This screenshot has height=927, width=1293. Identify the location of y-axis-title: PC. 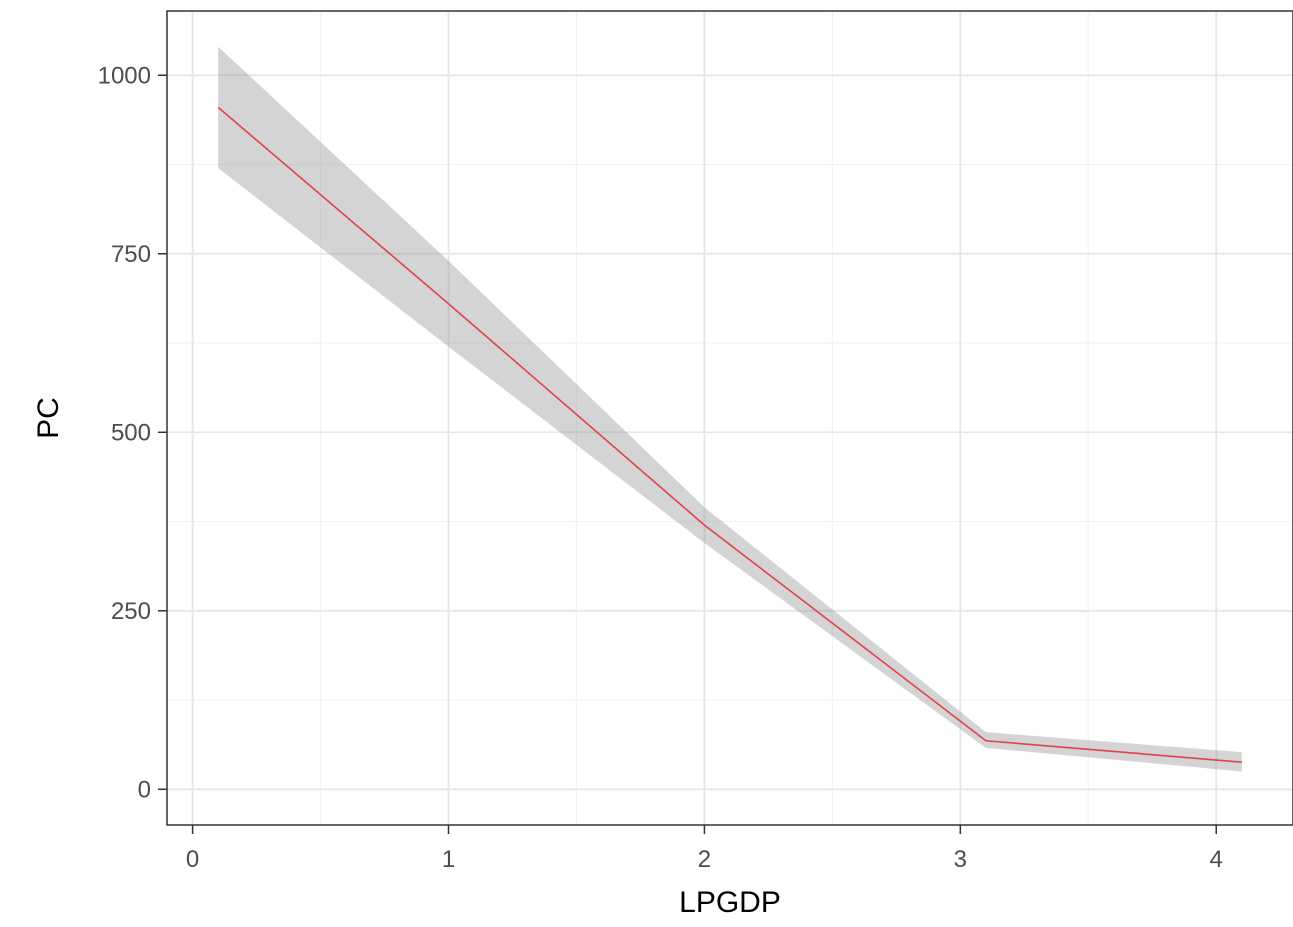
(48, 418).